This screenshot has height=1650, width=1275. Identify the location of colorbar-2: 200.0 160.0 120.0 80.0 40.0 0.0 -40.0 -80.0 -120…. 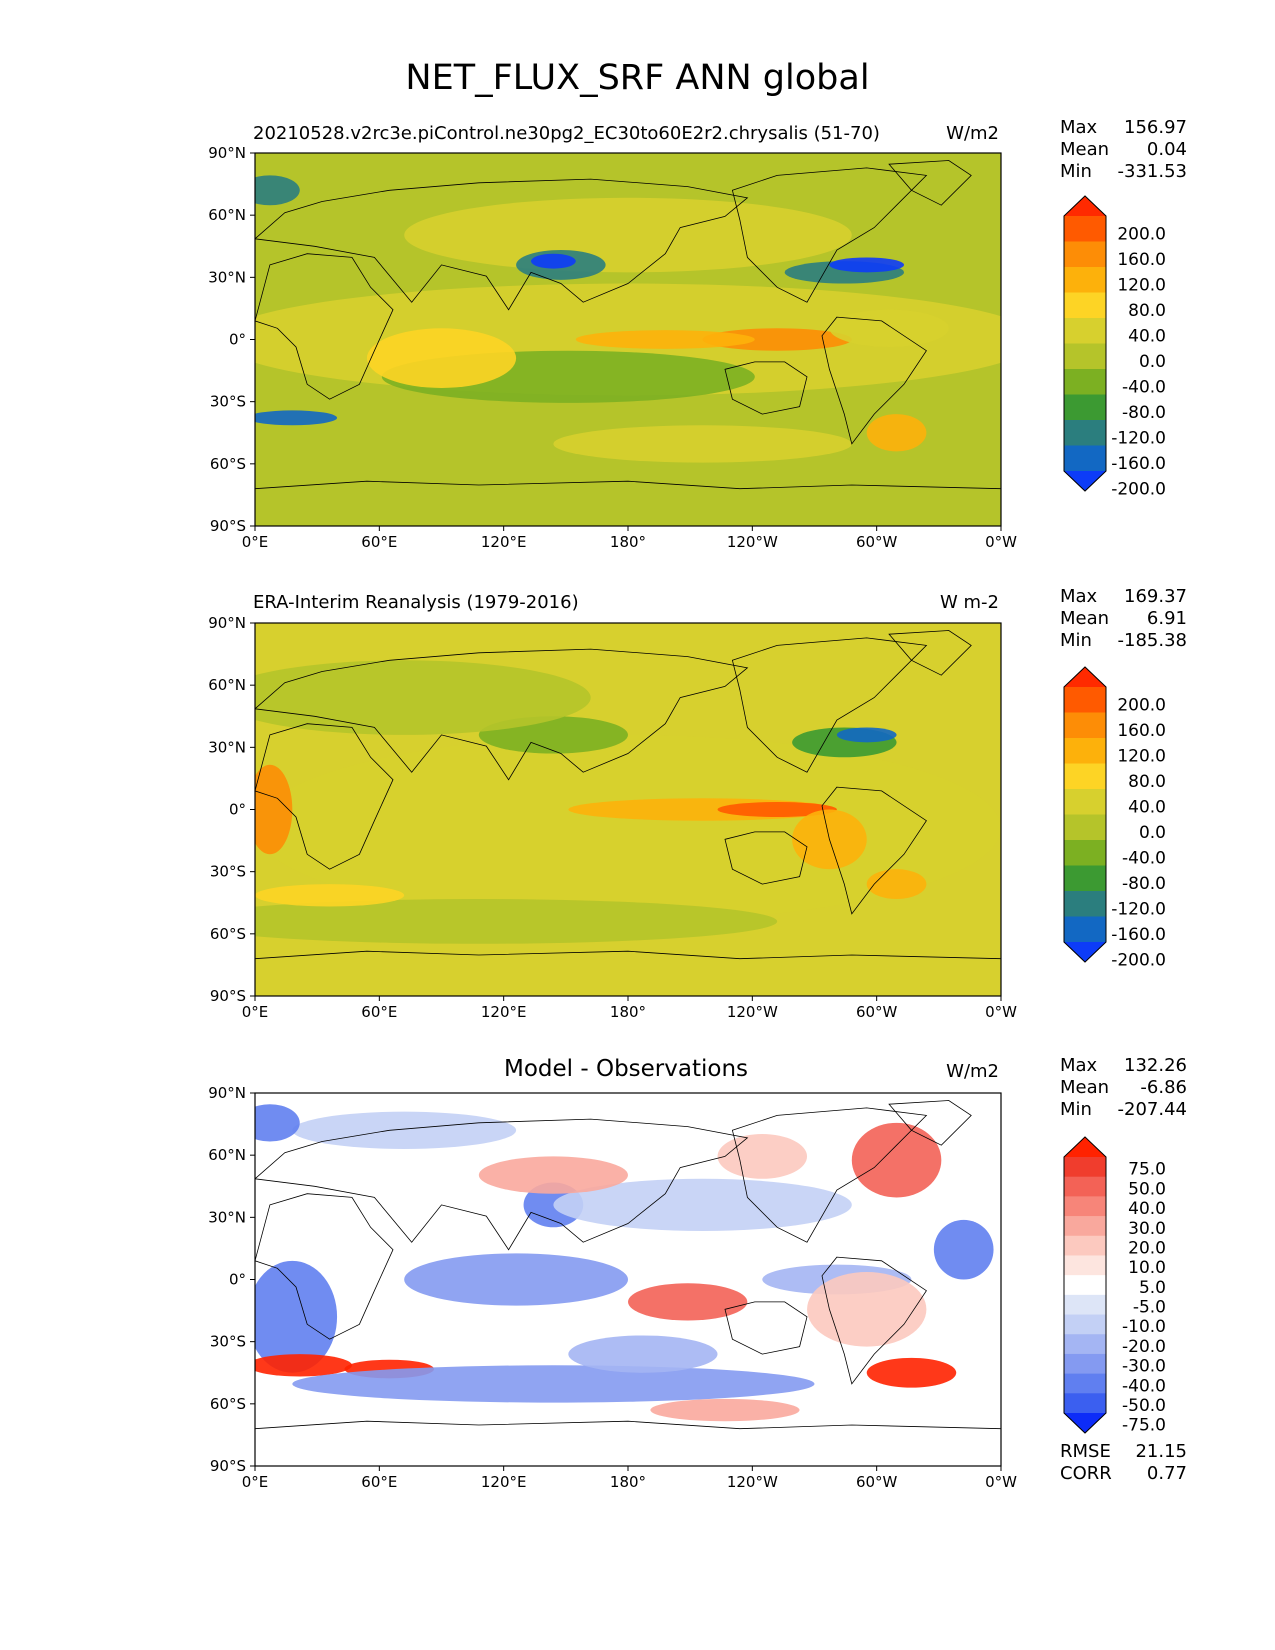
(1114, 818).